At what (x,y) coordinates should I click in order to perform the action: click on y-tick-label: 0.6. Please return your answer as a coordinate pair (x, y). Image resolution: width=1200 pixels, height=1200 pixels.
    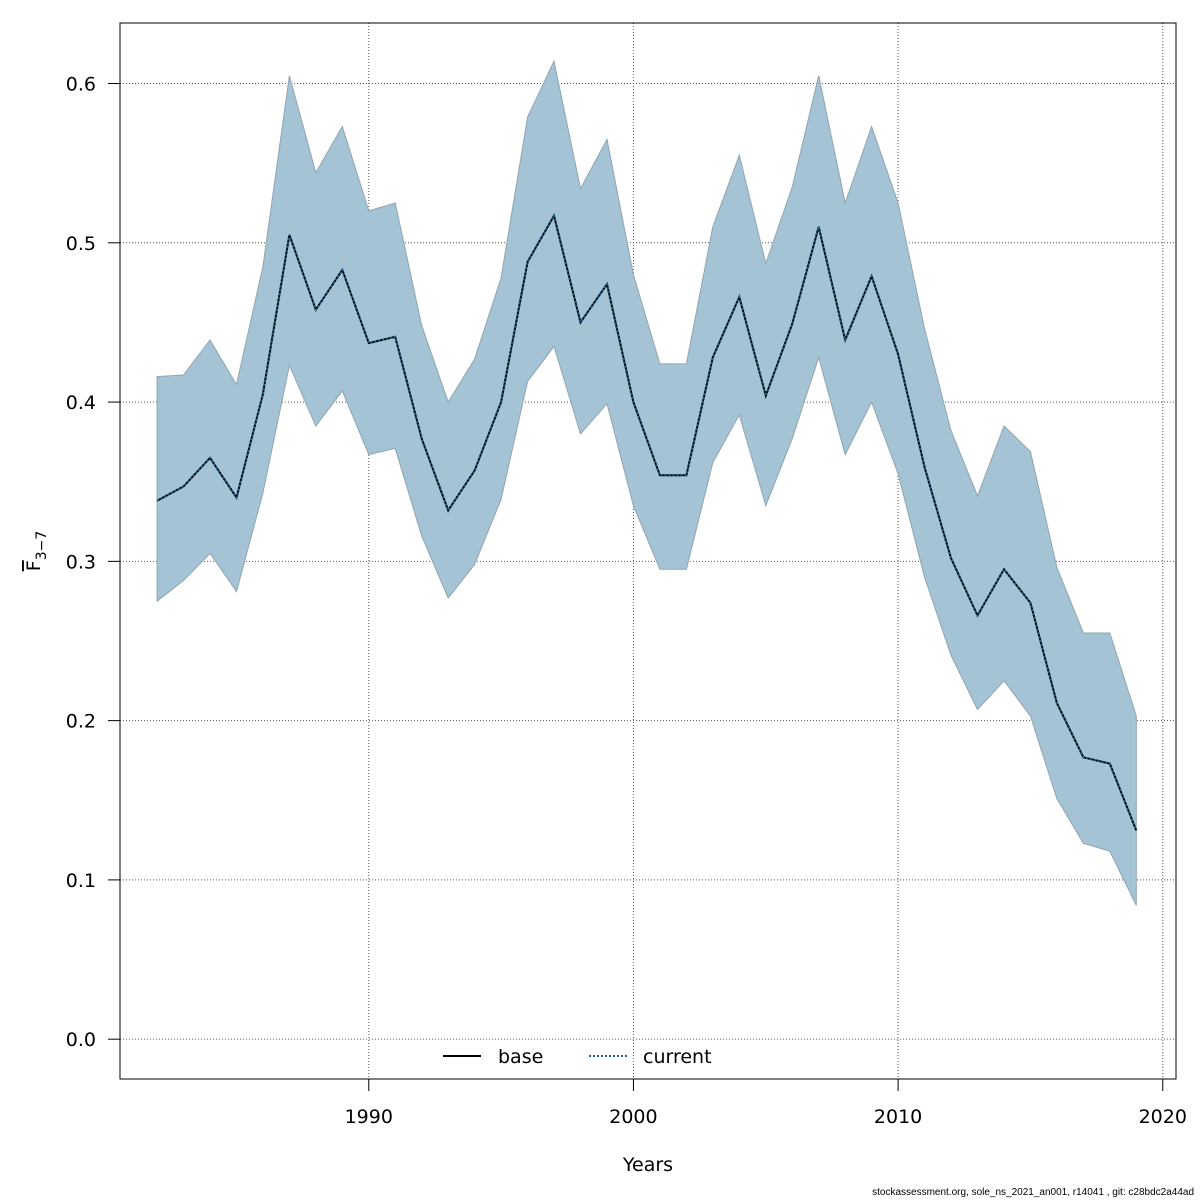
    Looking at the image, I should click on (81, 85).